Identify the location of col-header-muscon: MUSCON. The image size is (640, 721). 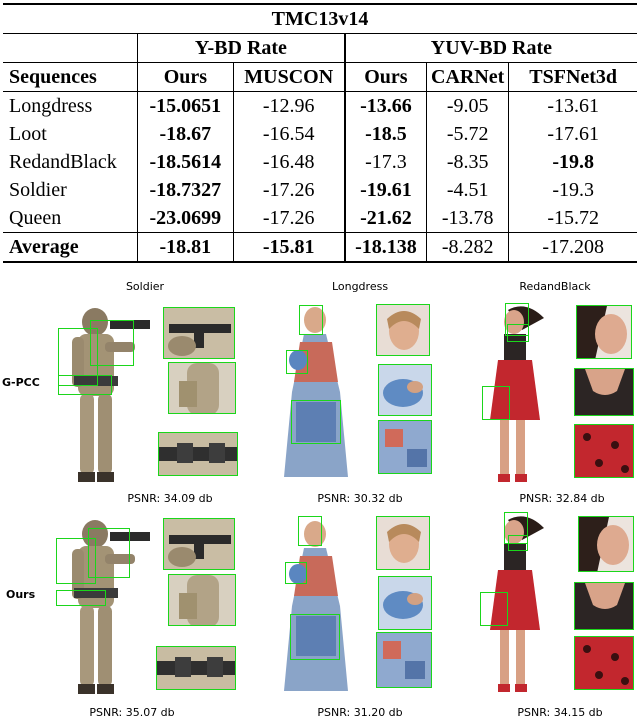
(289, 77).